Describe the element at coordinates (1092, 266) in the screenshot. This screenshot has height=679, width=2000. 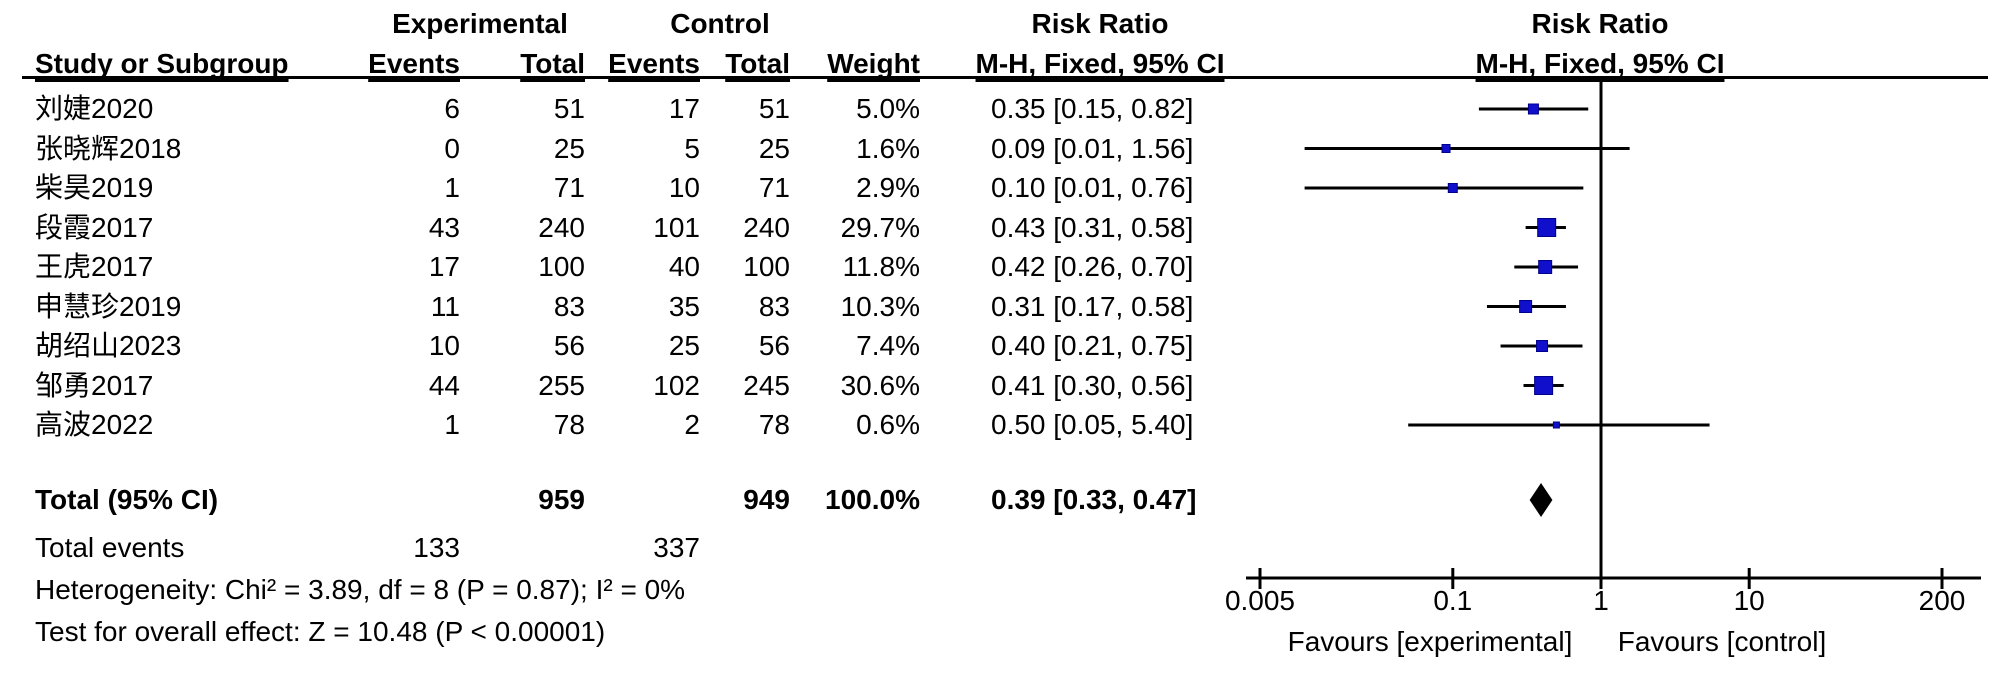
I see `rr-ci-value: 0.42 [0.26, 0.70]` at that location.